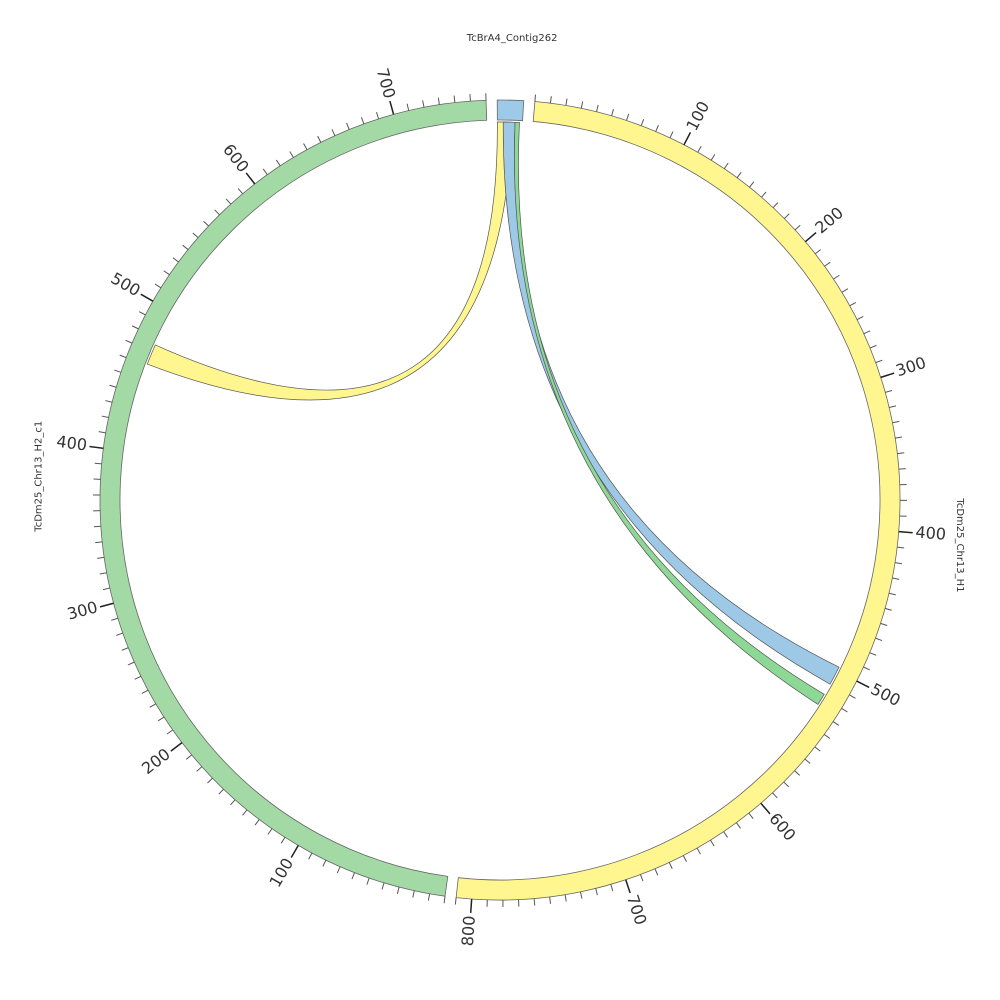 The image size is (1000, 1000). What do you see at coordinates (71, 443) in the screenshot?
I see `tick-label: 400` at bounding box center [71, 443].